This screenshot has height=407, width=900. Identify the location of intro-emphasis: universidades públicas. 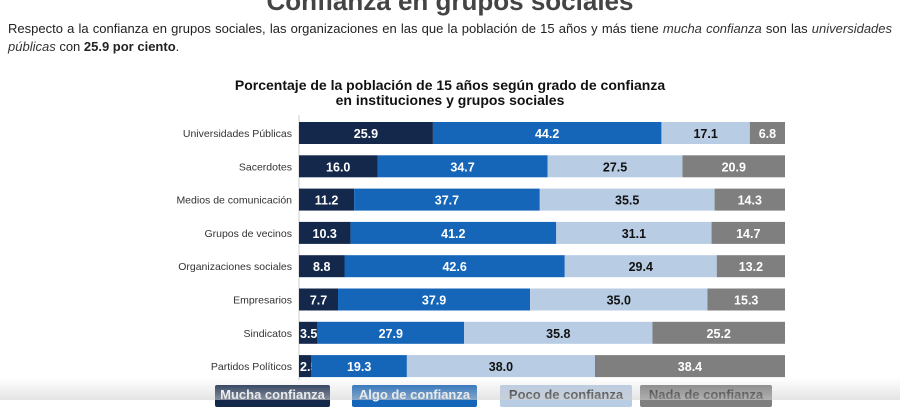
(450, 37).